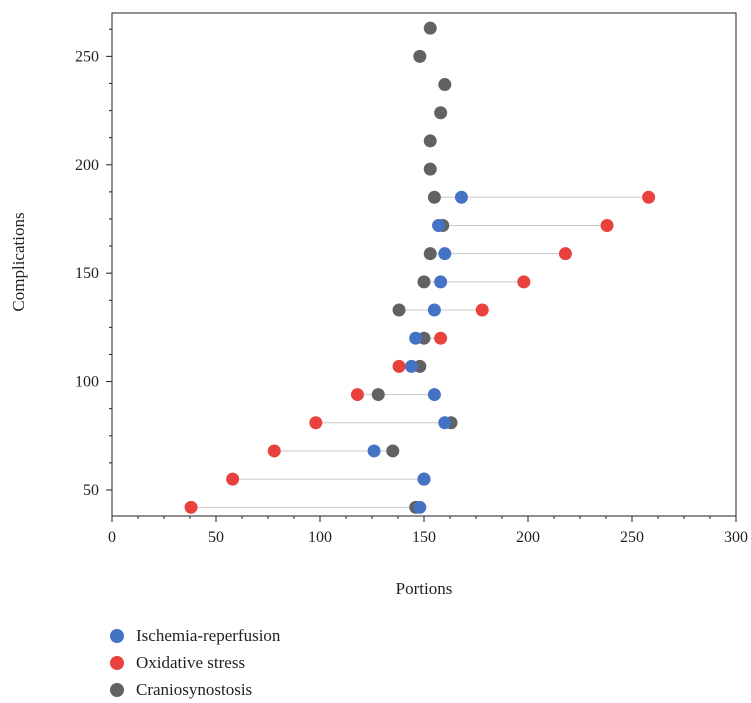 The height and width of the screenshot is (703, 751). I want to click on legend-item-ischemia: Ischemia-reperfusion, so click(195, 635).